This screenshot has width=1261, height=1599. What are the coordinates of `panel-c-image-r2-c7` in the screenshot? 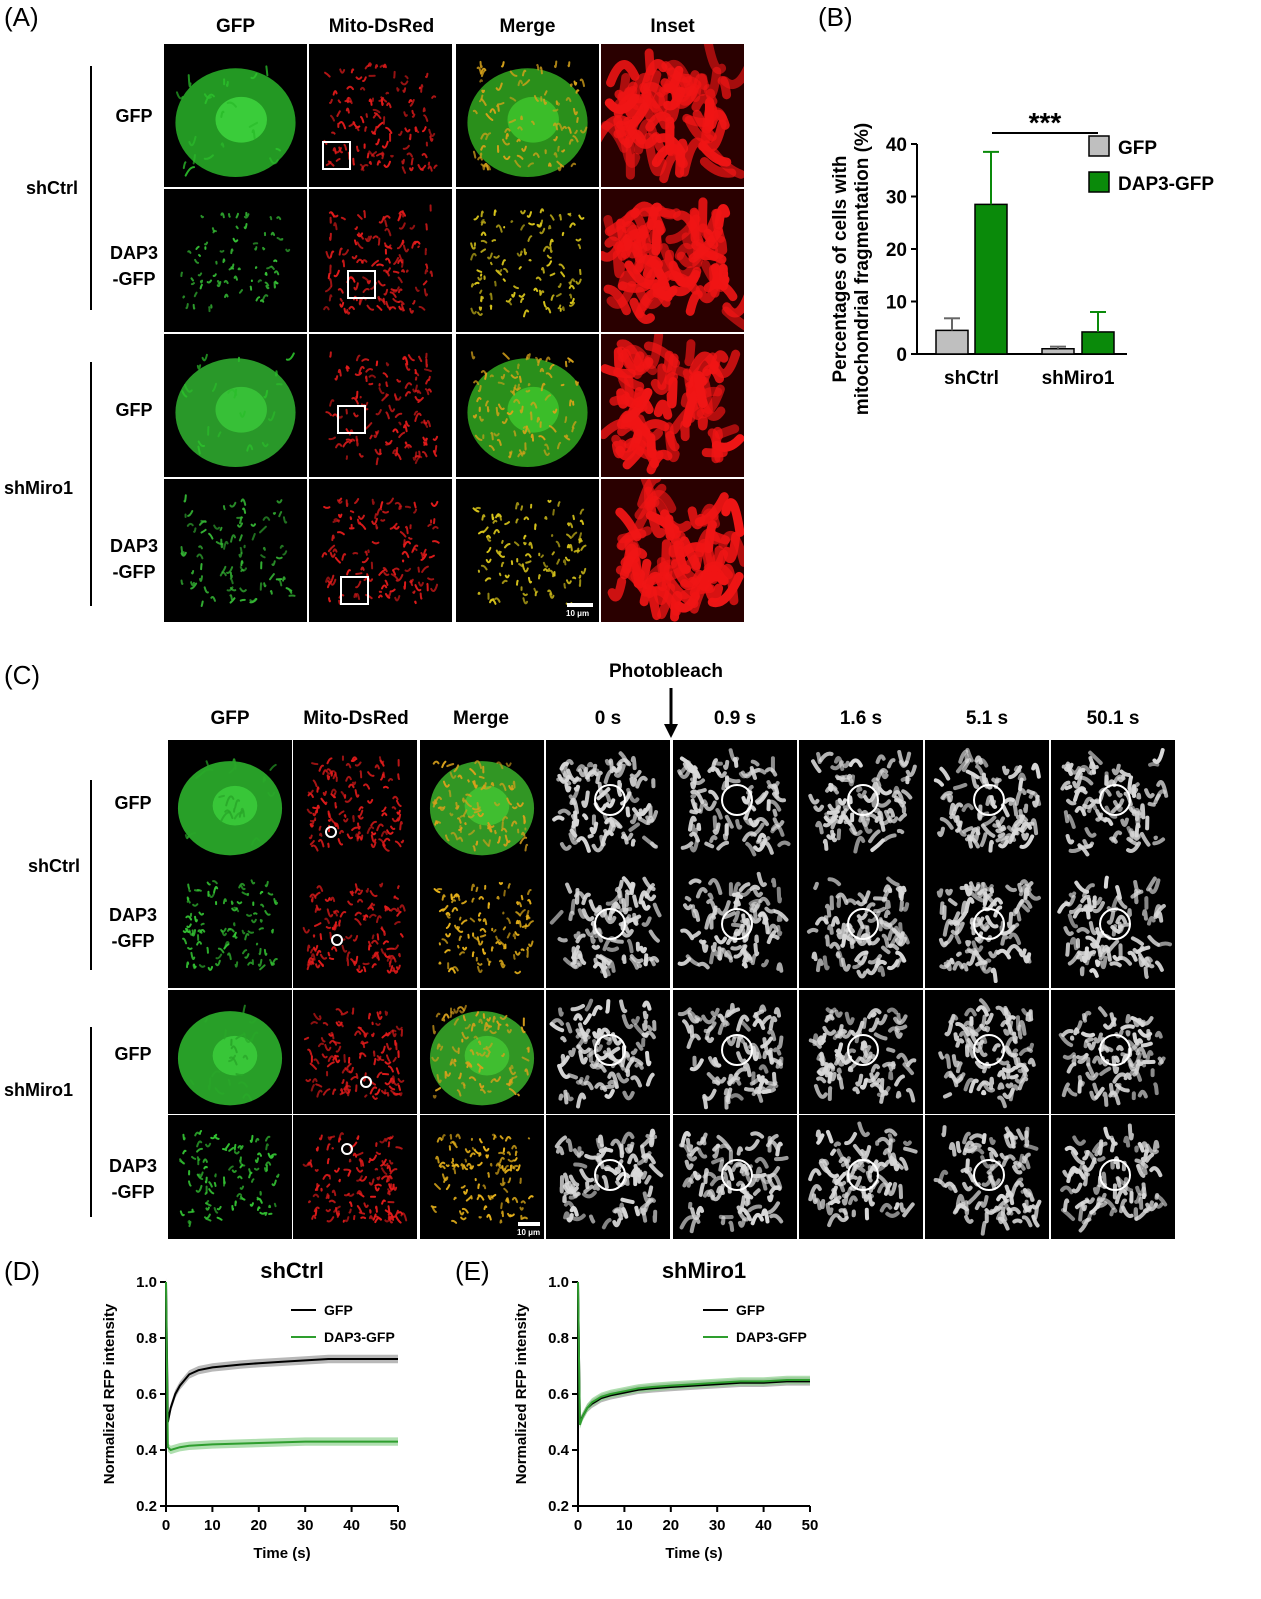 It's located at (987, 926).